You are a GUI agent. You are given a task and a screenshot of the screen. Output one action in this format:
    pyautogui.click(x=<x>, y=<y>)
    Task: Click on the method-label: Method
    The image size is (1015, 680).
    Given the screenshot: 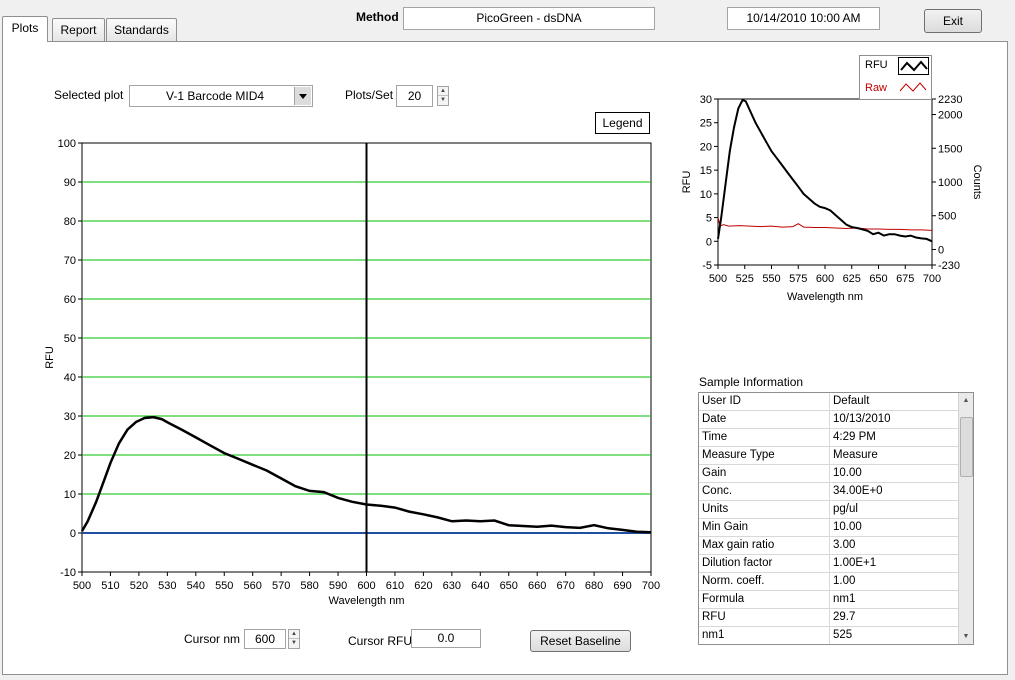 What is the action you would take?
    pyautogui.click(x=377, y=17)
    